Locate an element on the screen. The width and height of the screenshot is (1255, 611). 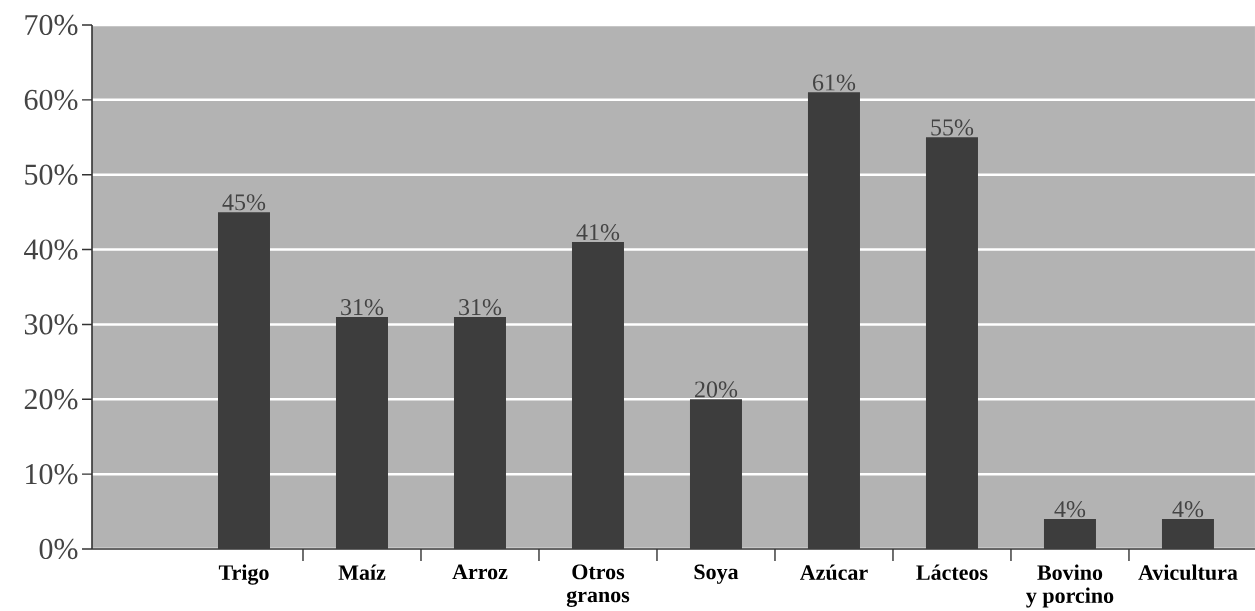
y-tick-label: 50% is located at coordinates (51, 174).